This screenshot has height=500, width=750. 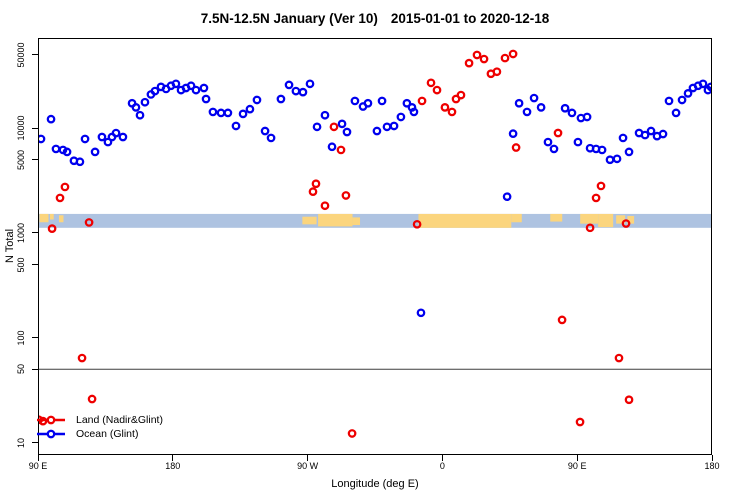 I want to click on legend: Land (Nadir&Glint) Ocean (Glint), so click(x=99, y=427).